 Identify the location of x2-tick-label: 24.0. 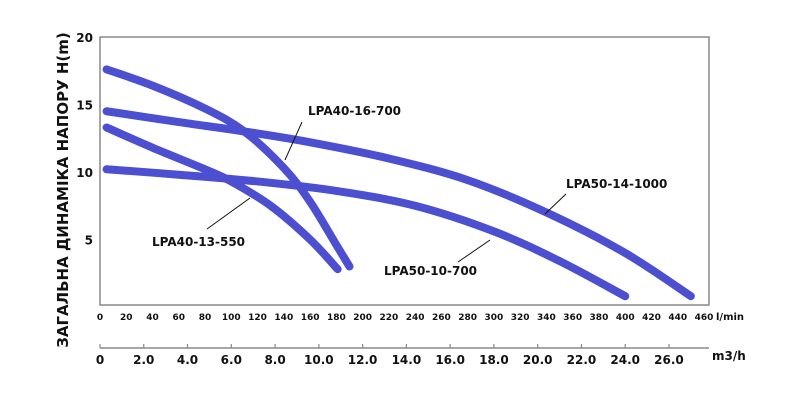
(625, 360).